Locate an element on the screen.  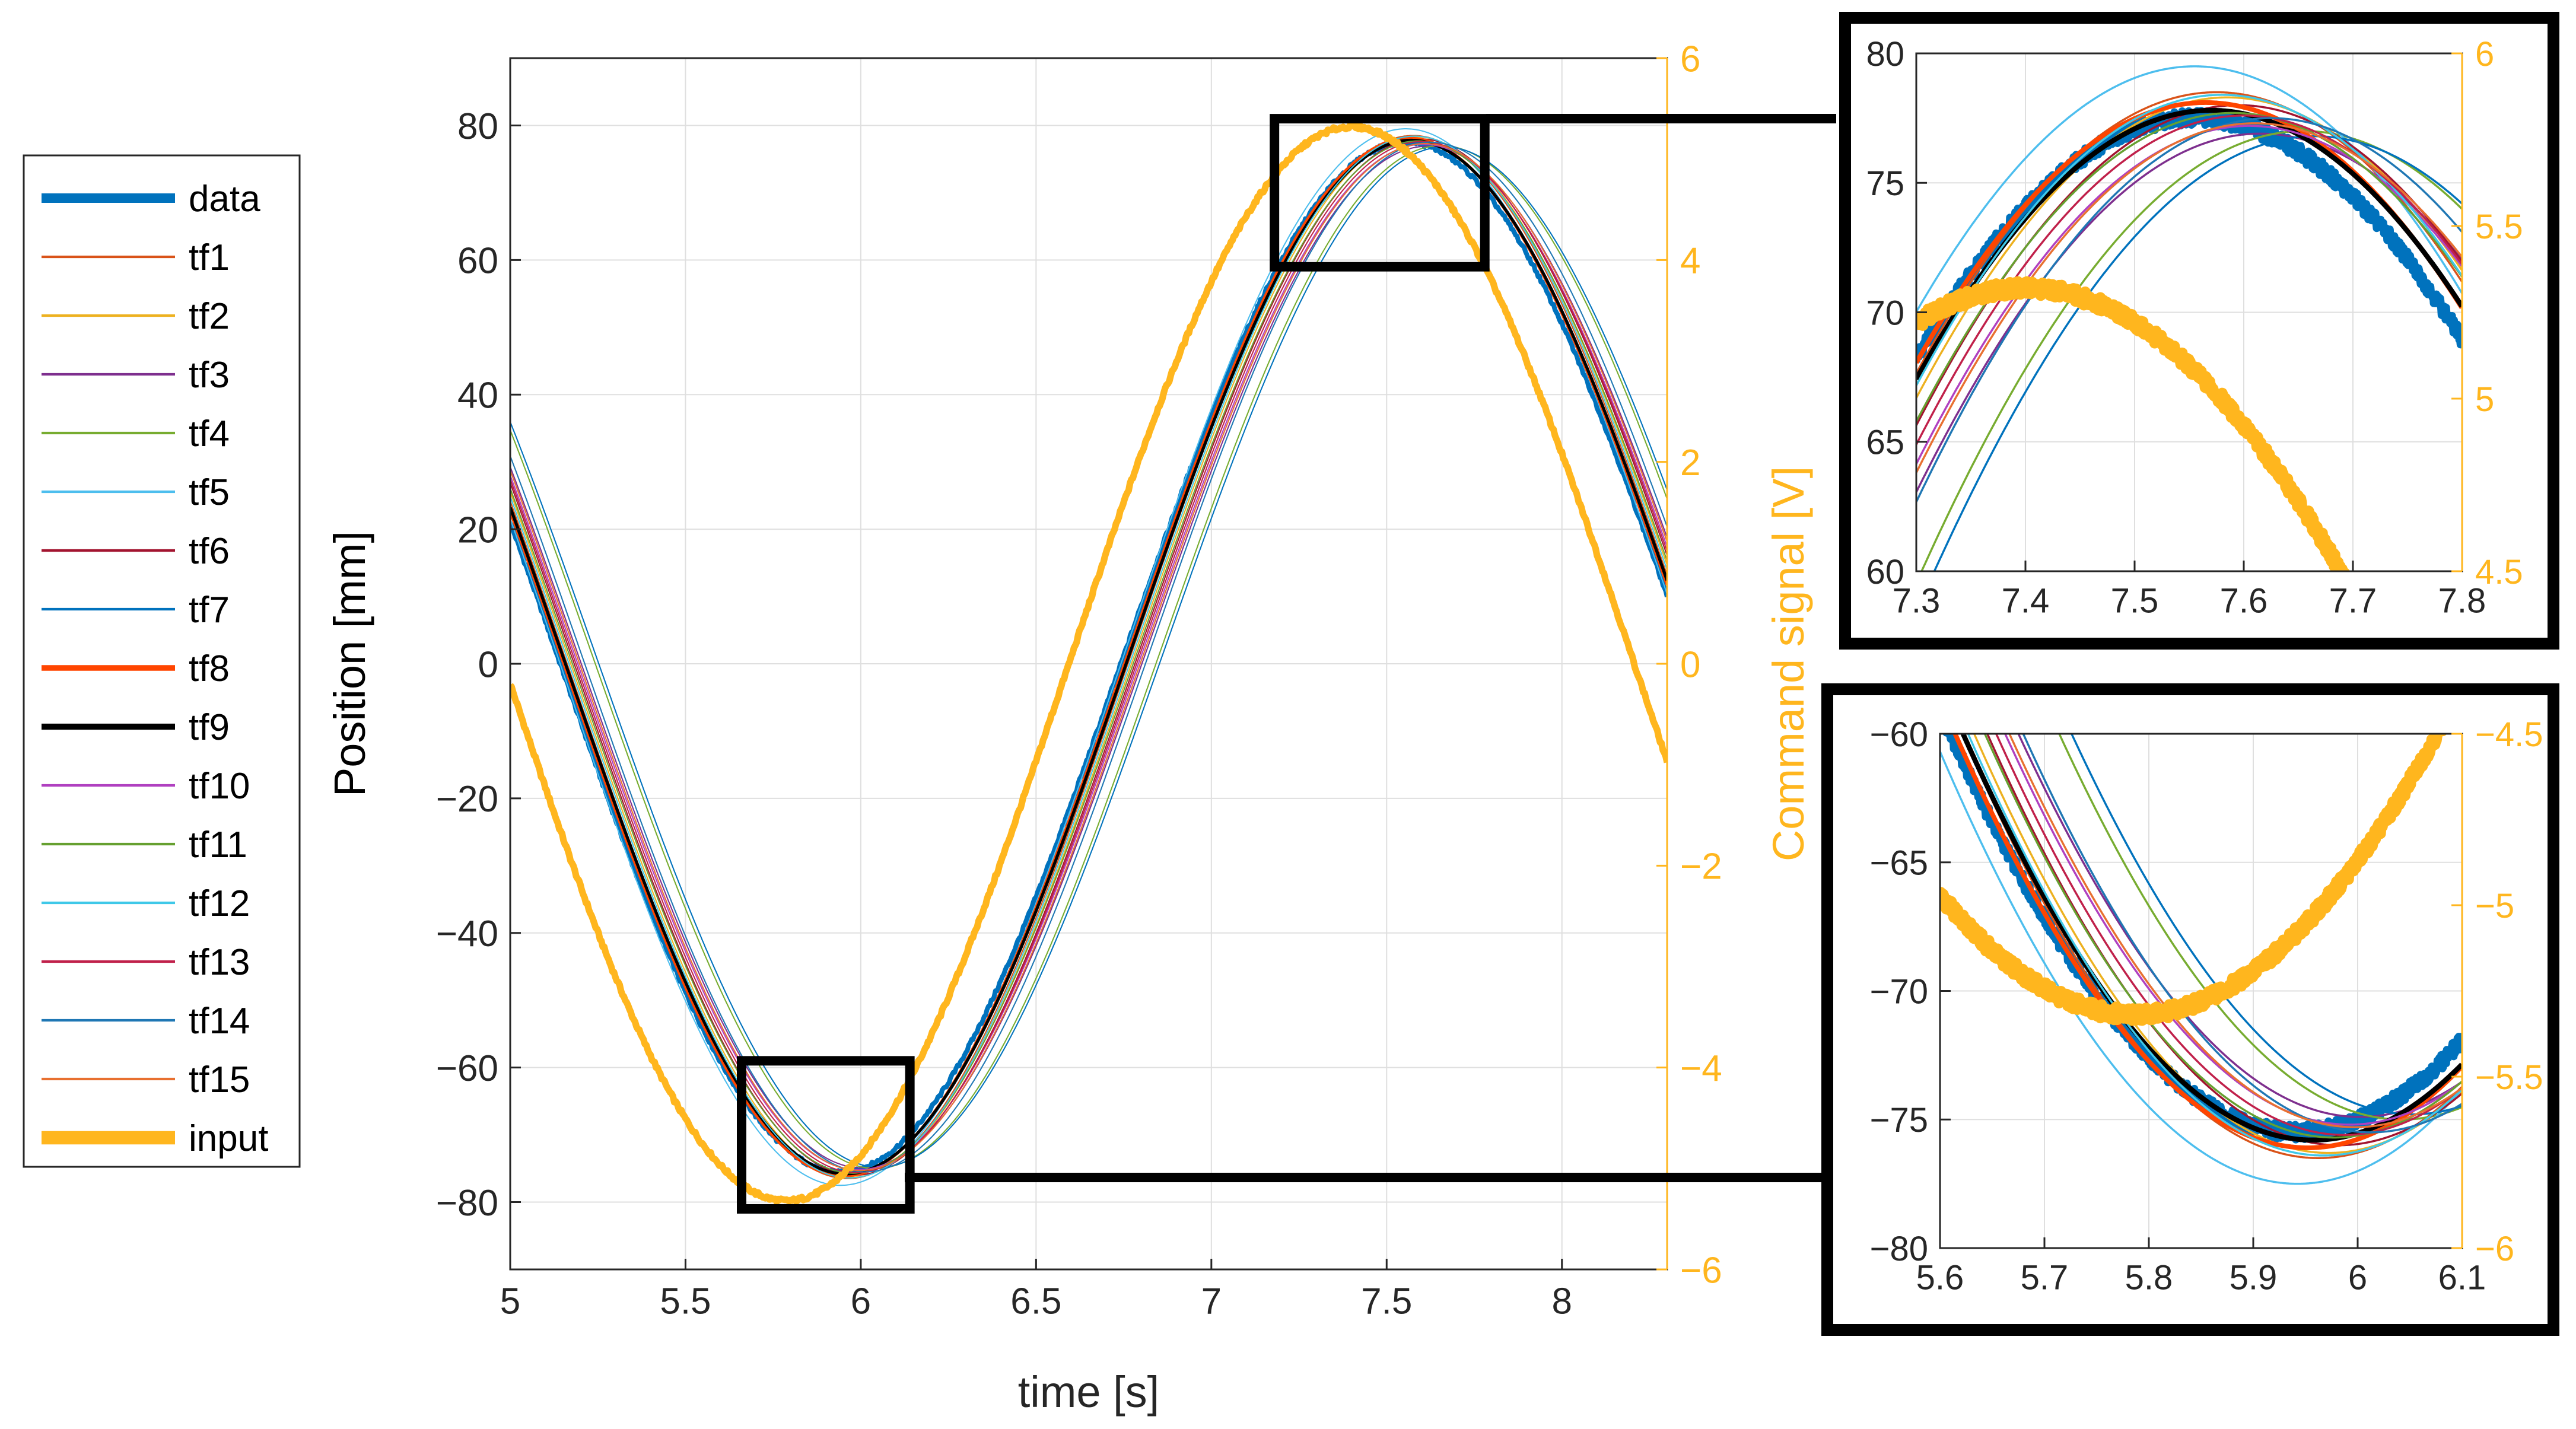
y-tick-label: −65 is located at coordinates (1899, 863).